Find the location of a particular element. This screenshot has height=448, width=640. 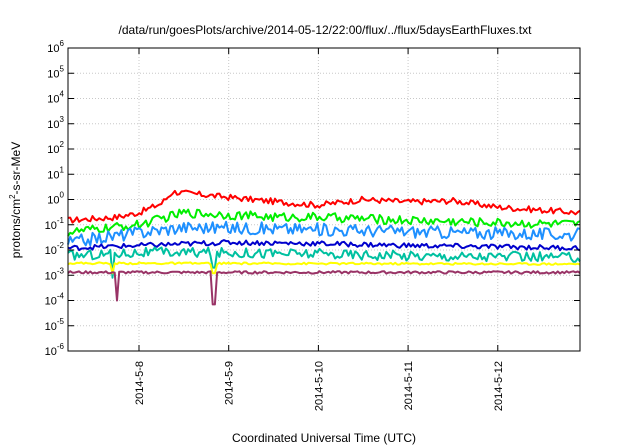

y-tick-exponent: -4 is located at coordinates (61, 296).